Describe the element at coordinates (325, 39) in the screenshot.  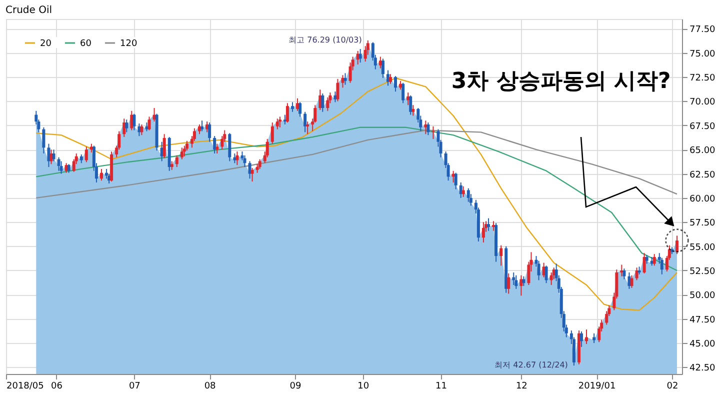
I see `annotation: 최고 76.29 (10/03)` at that location.